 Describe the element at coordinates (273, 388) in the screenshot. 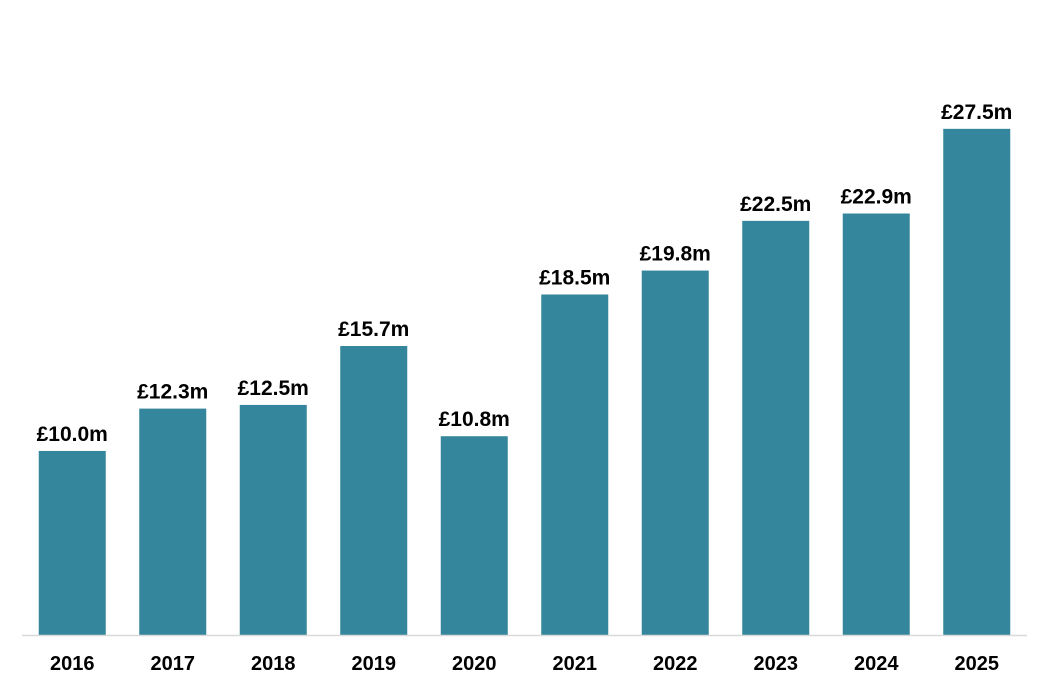

I see `data-label-2018: £12.5m` at that location.